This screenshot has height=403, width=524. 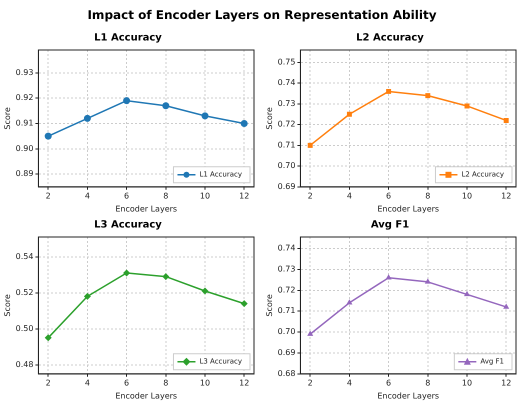 I want to click on y-tick-label: 0.75, so click(x=287, y=62).